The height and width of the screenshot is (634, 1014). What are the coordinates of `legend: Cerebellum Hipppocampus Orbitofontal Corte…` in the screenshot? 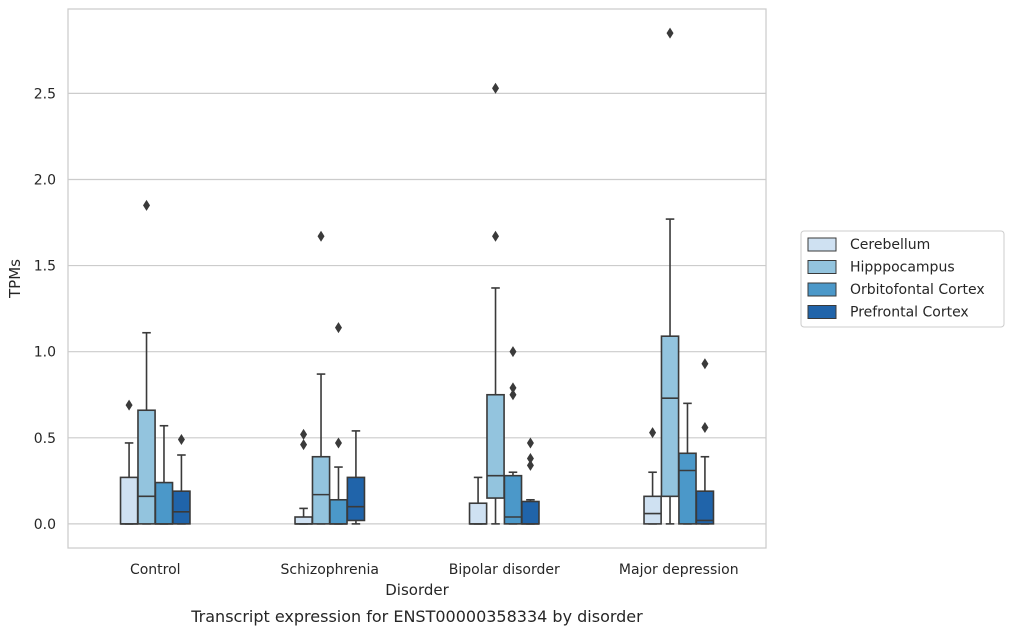 It's located at (902, 279).